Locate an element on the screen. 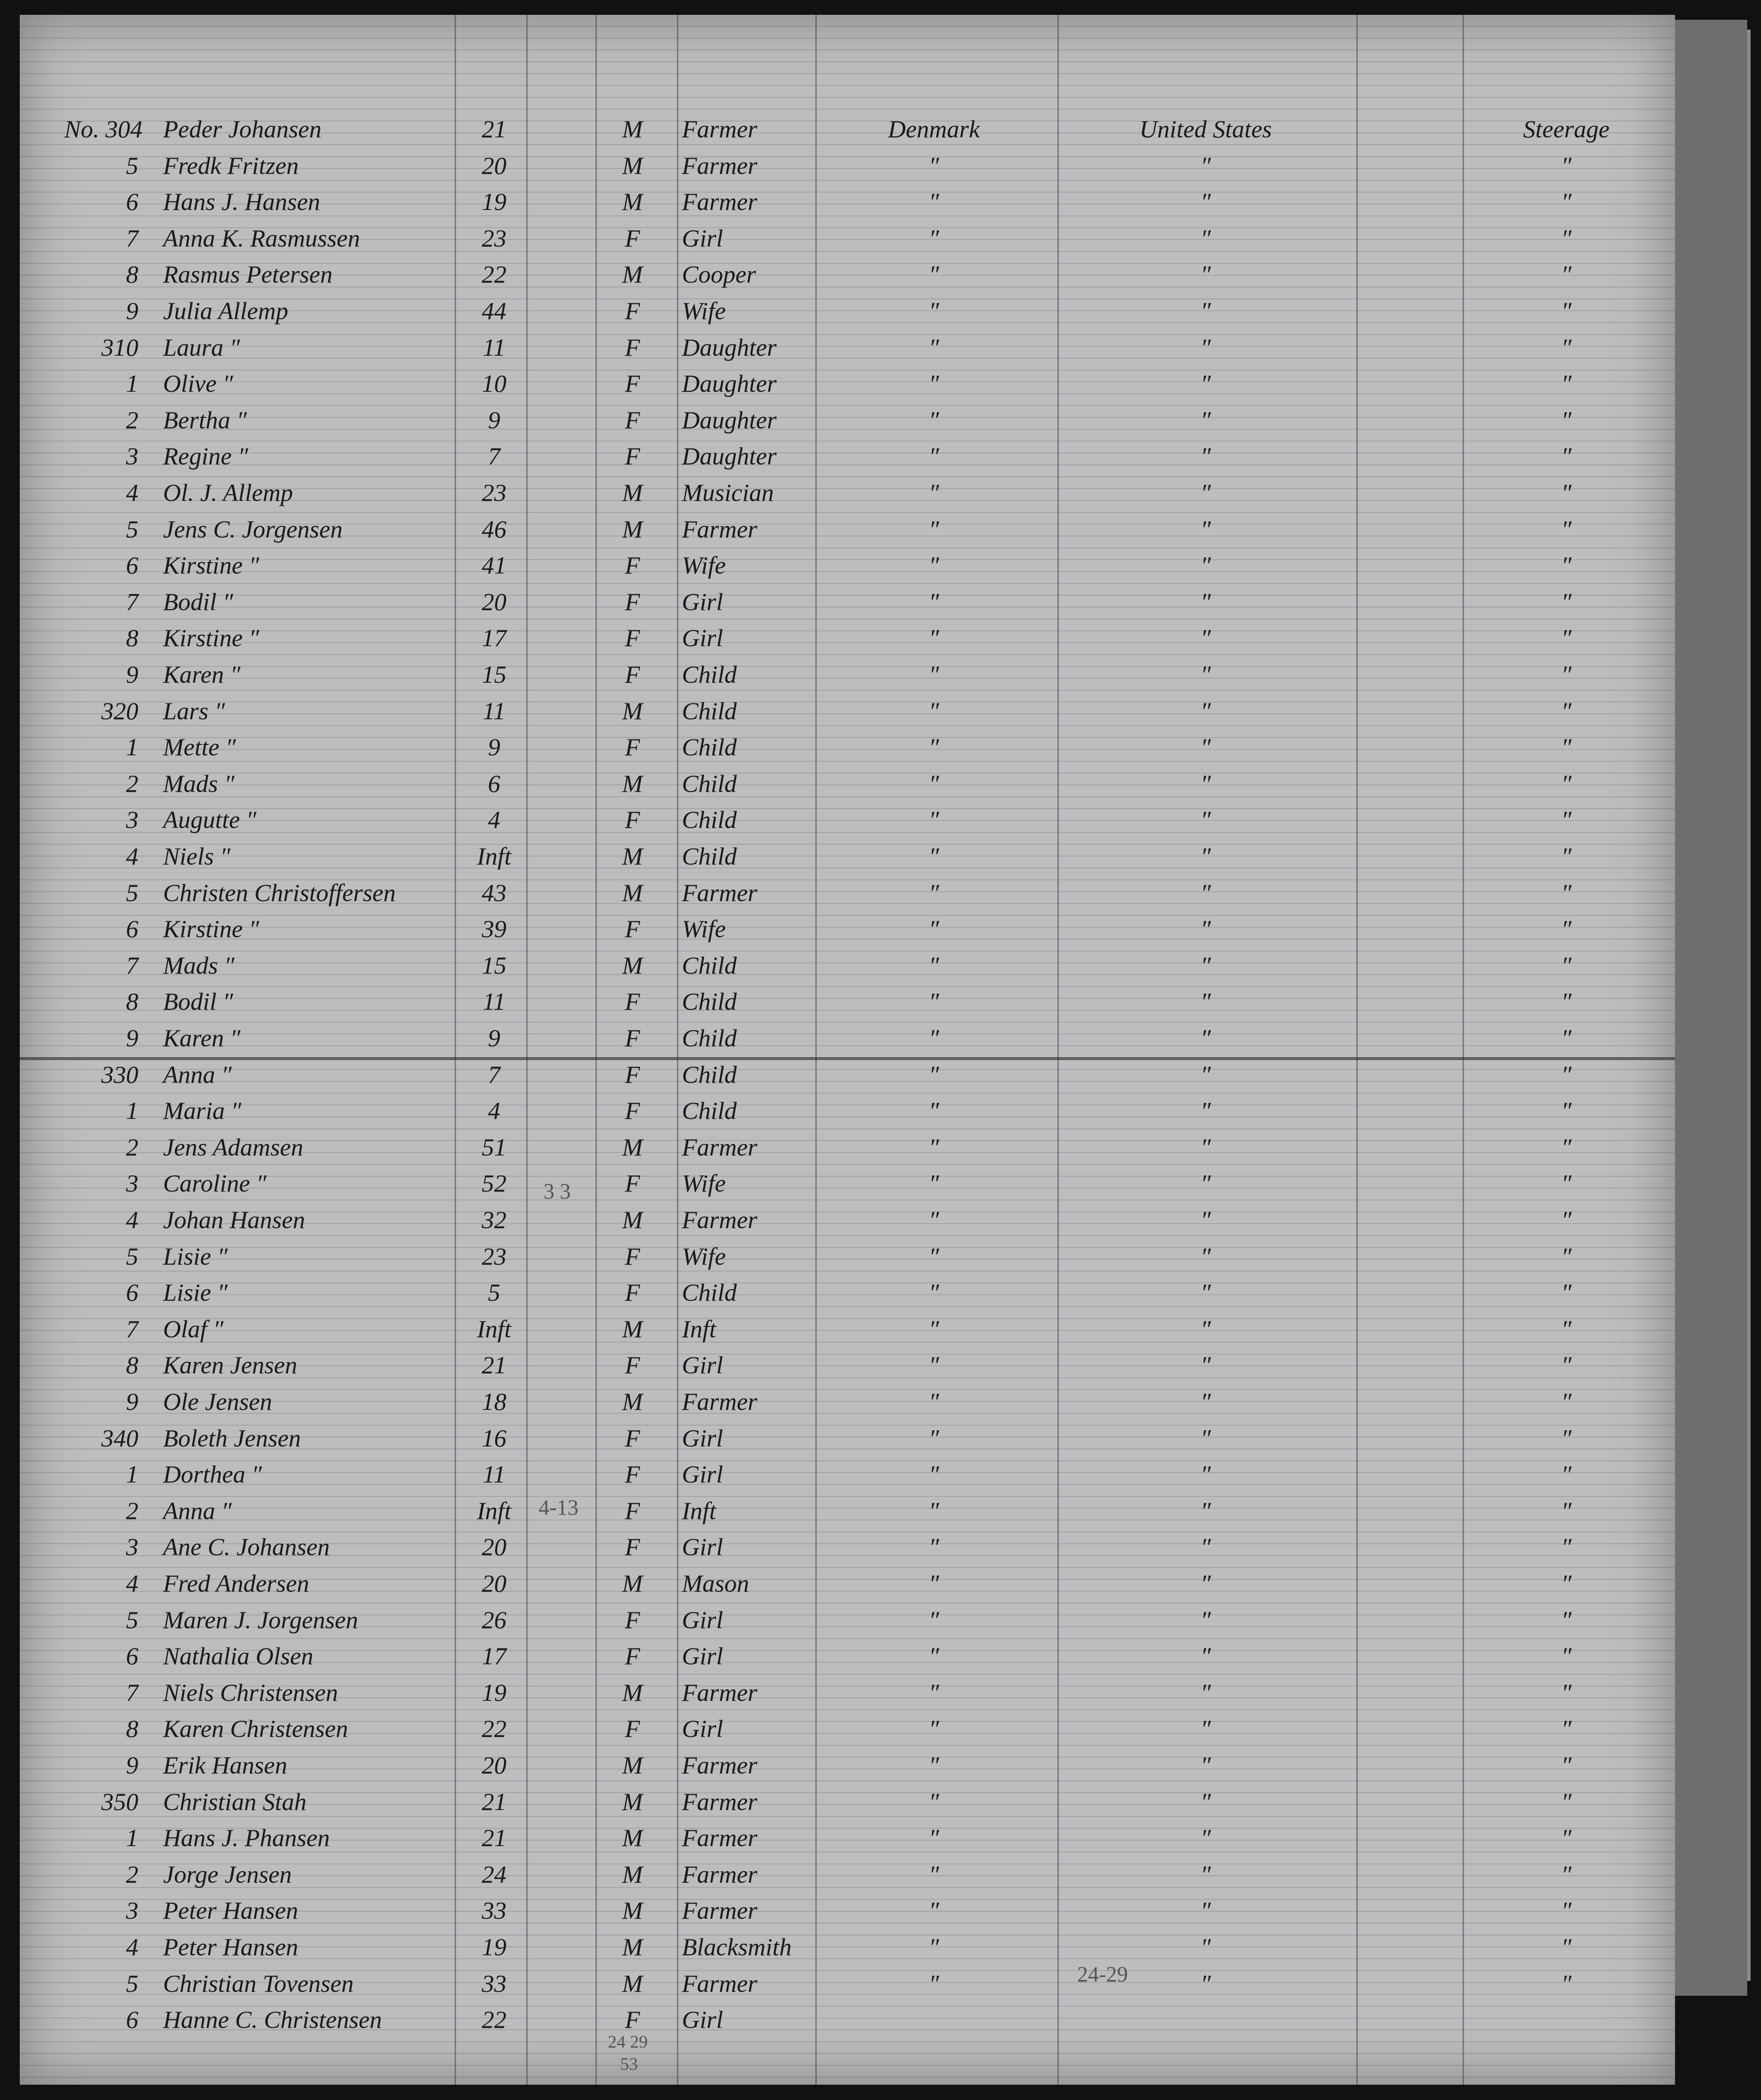 The width and height of the screenshot is (1761, 2100). entry-number: 4 is located at coordinates (132, 1583).